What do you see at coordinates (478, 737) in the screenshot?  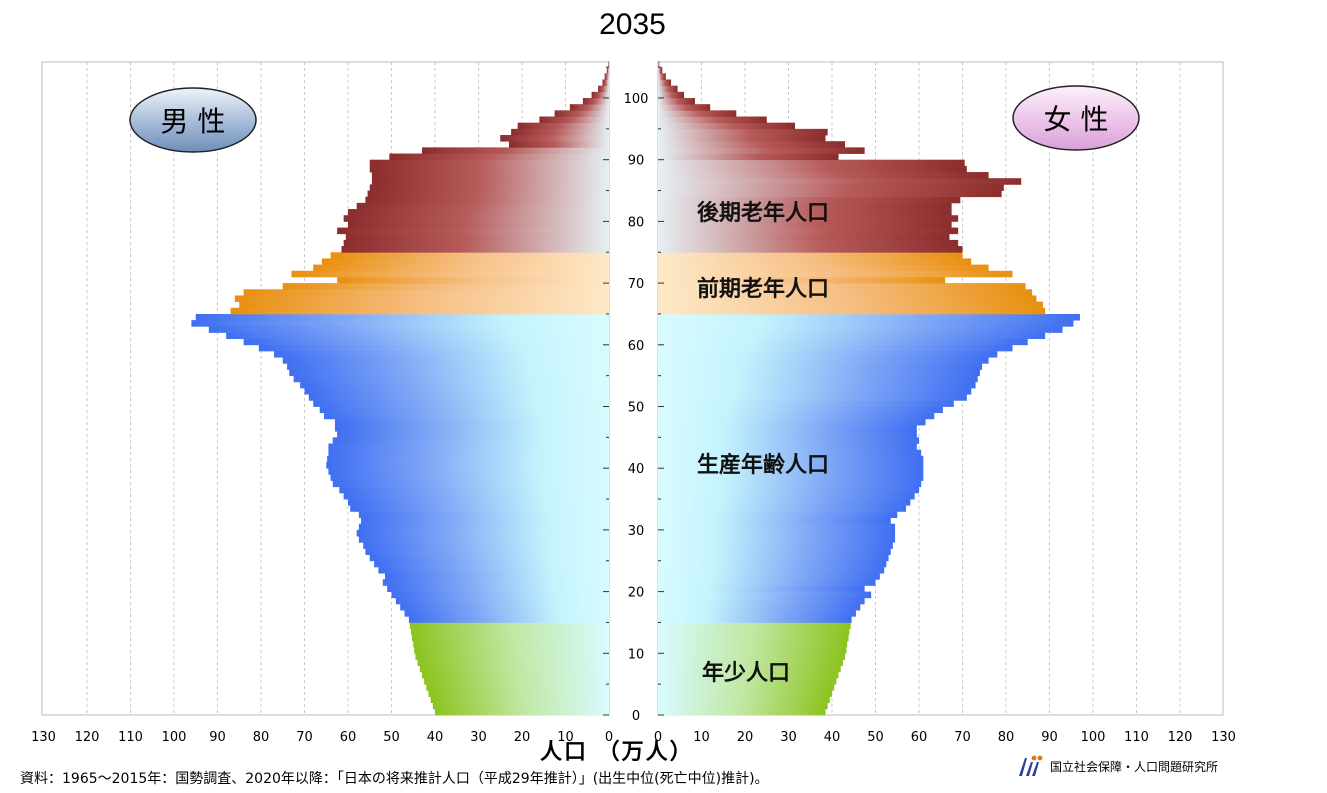 I see `x-tick-label-male: 30` at bounding box center [478, 737].